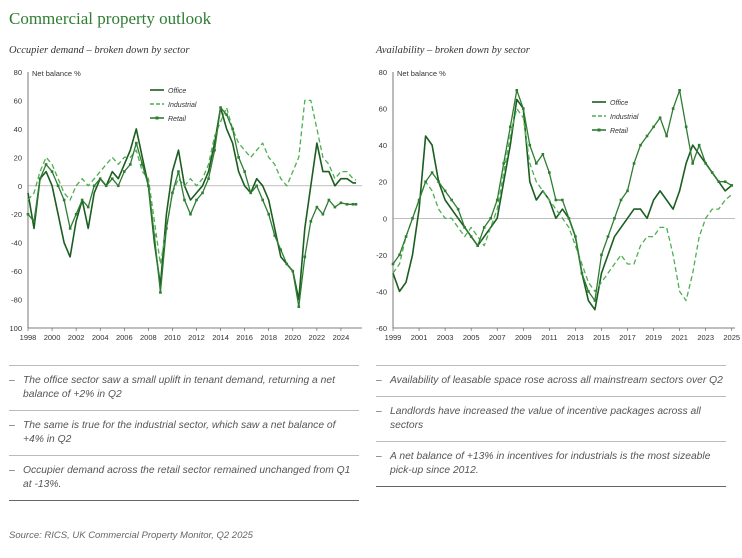 Image resolution: width=742 pixels, height=558 pixels. What do you see at coordinates (110, 18) in the screenshot?
I see `page-title: Commercial property outlook` at bounding box center [110, 18].